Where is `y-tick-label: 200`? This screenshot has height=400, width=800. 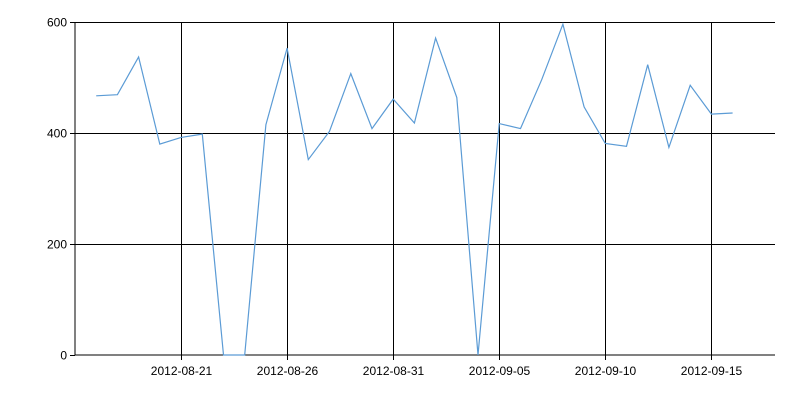
y-tick-label: 200 is located at coordinates (57, 245).